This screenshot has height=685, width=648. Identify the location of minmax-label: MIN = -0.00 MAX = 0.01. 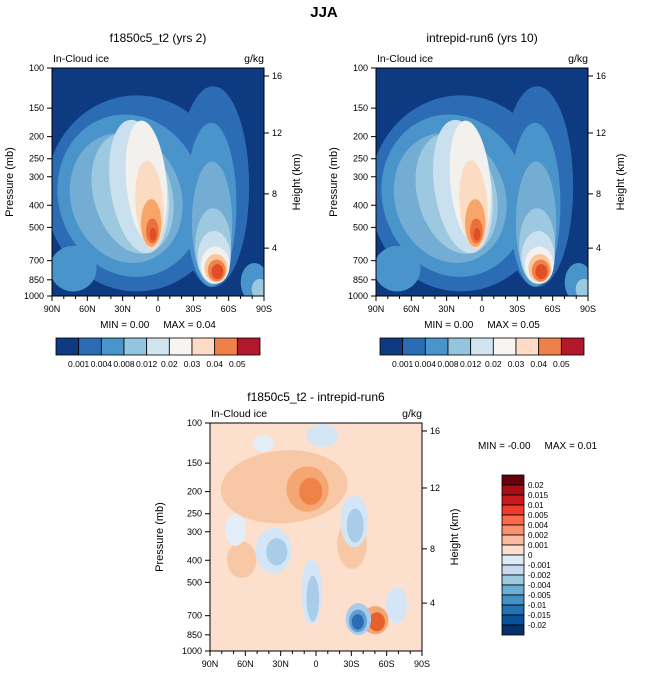
(537, 446).